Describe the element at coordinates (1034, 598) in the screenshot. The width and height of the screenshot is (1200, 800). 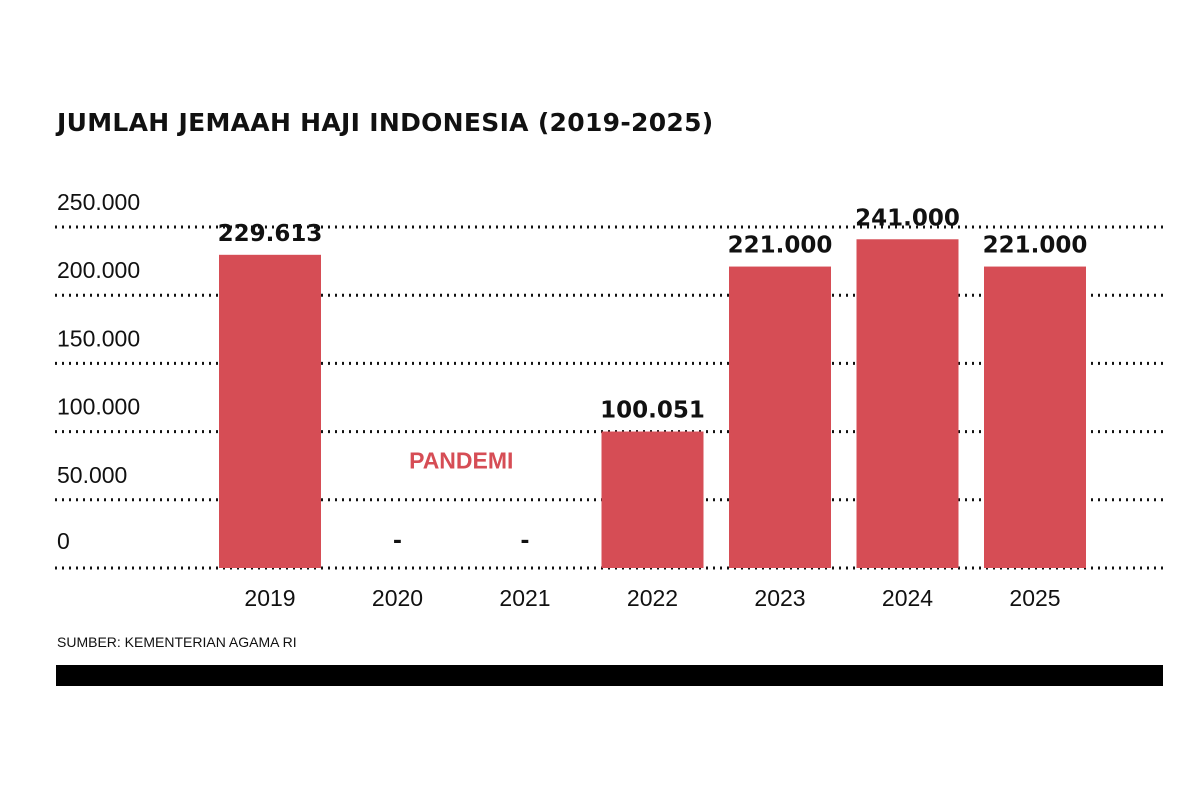
I see `x-tick-label-2025: 2025` at that location.